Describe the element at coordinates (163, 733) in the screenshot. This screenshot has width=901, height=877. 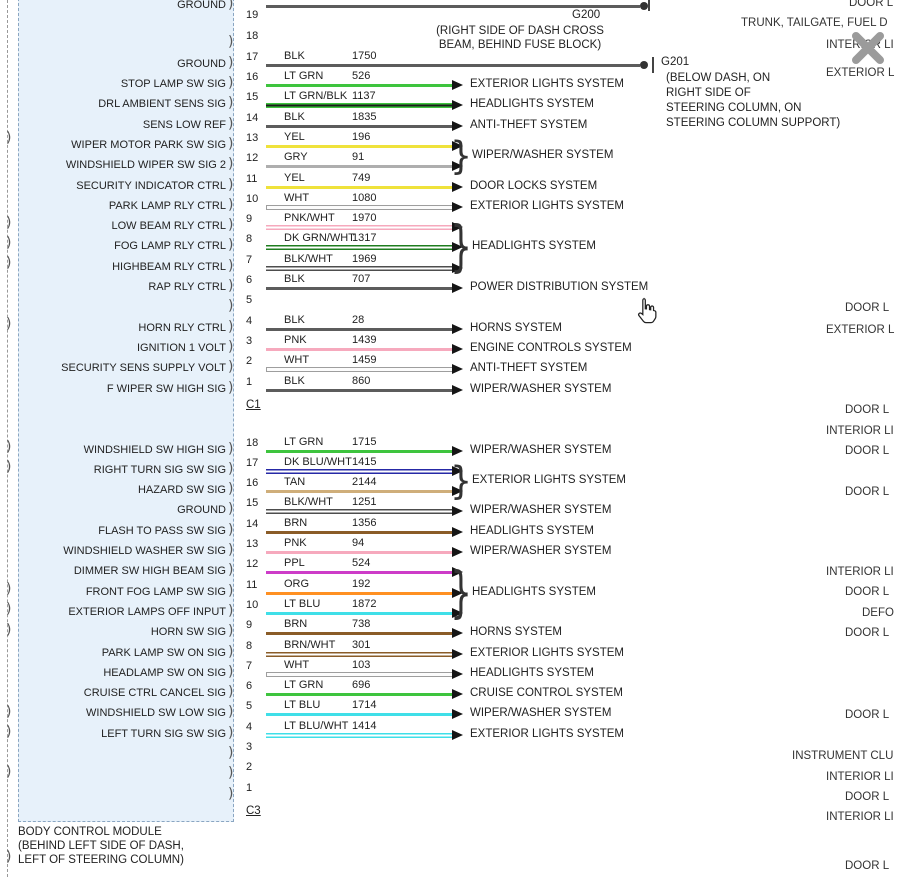
I see `signal-label: LEFT TURN SIG SW SIG` at that location.